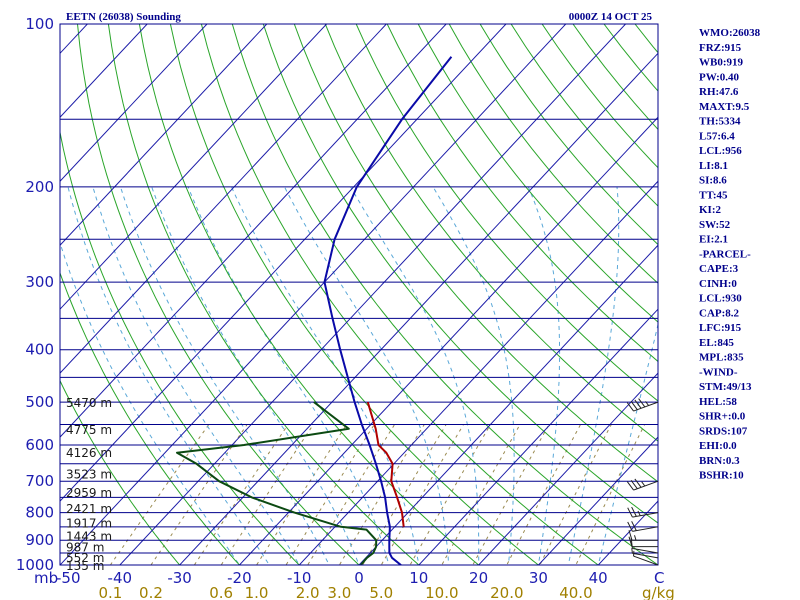  What do you see at coordinates (710, 210) in the screenshot?
I see `index-item-12: KI:2` at bounding box center [710, 210].